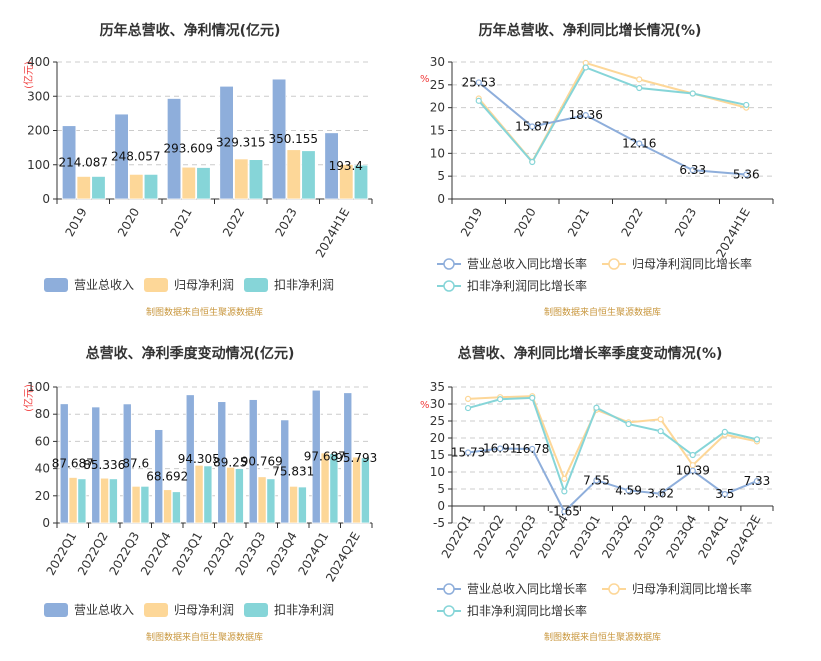 The image size is (821, 661). I want to click on legend-label: 营业总收入, so click(104, 610).